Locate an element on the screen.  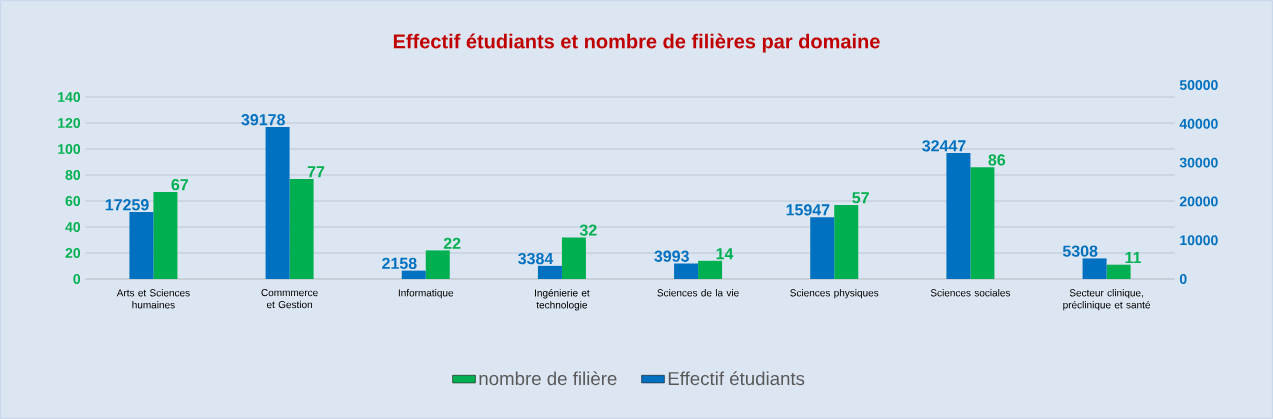
data-label: 2158 is located at coordinates (399, 263).